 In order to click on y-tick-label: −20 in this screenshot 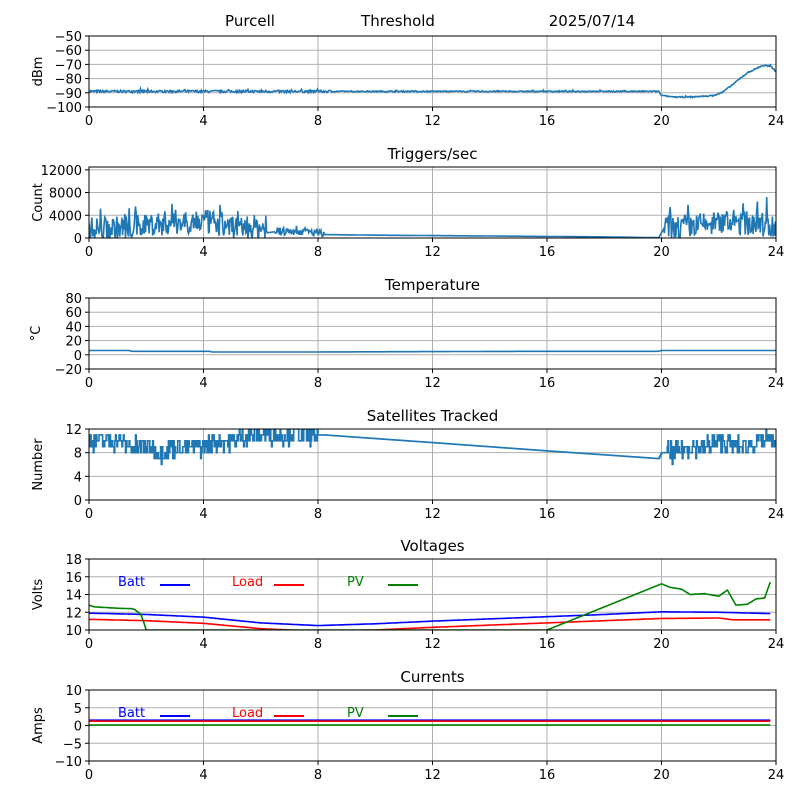, I will do `click(68, 370)`.